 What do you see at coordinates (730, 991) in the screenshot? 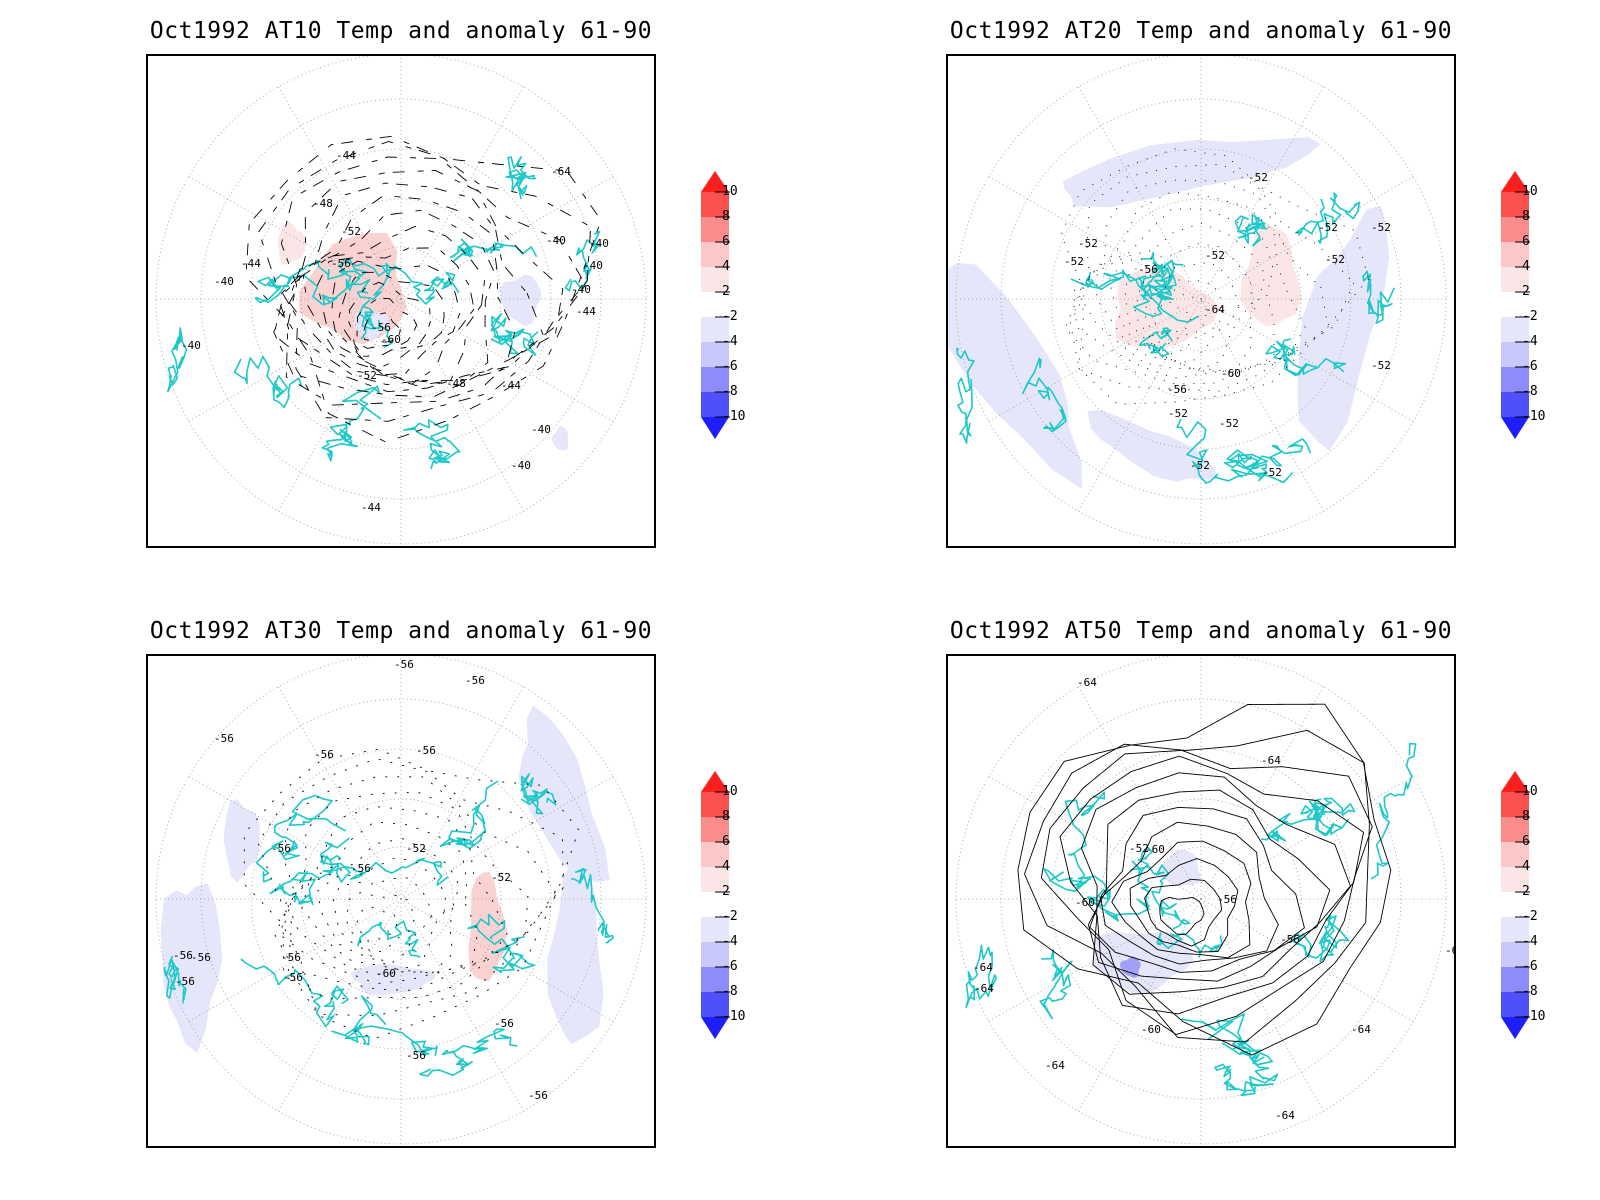
I see `colorbar-label: -8` at bounding box center [730, 991].